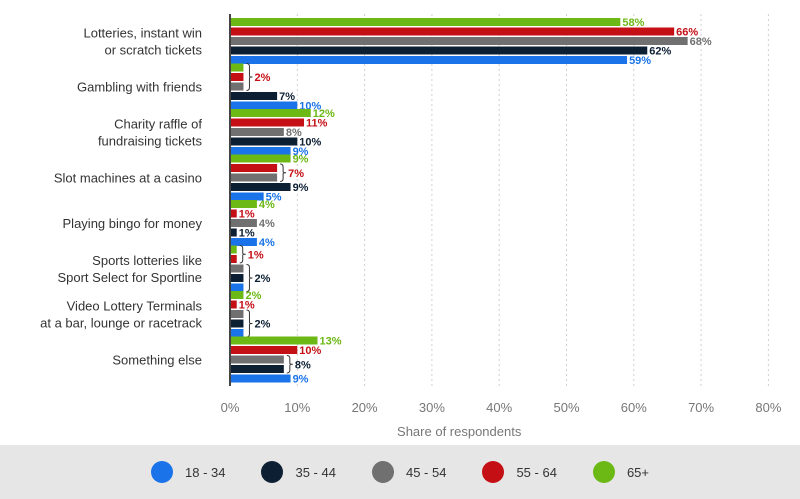  What do you see at coordinates (287, 97) in the screenshot?
I see `data-label-35-44: 7%` at bounding box center [287, 97].